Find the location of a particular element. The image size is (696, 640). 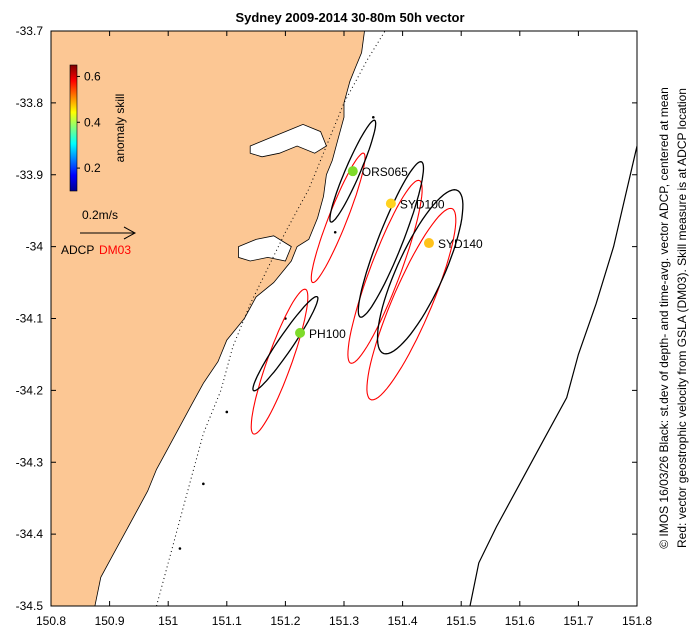

y-tick-label: -33.9 is located at coordinates (30, 175).